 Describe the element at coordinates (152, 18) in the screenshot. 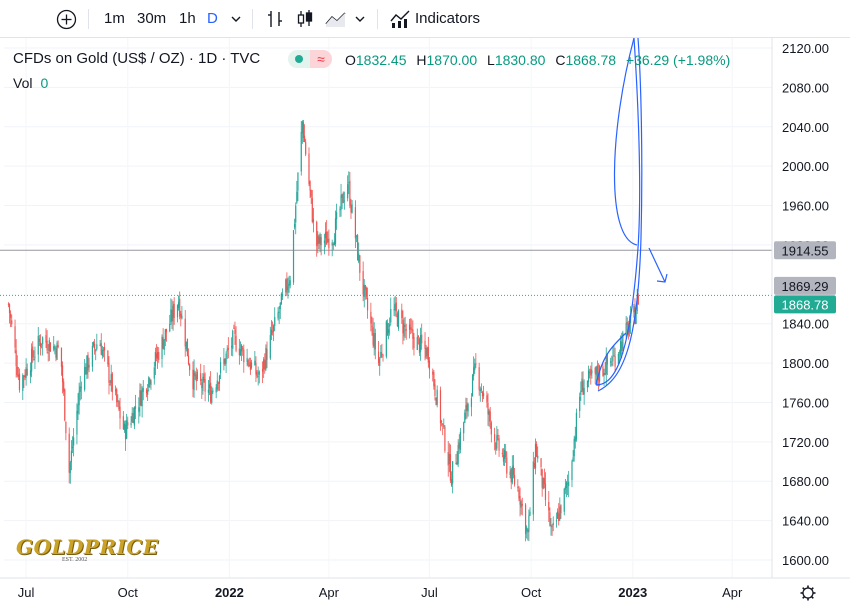

I see `interval-30m-button: 30m` at that location.